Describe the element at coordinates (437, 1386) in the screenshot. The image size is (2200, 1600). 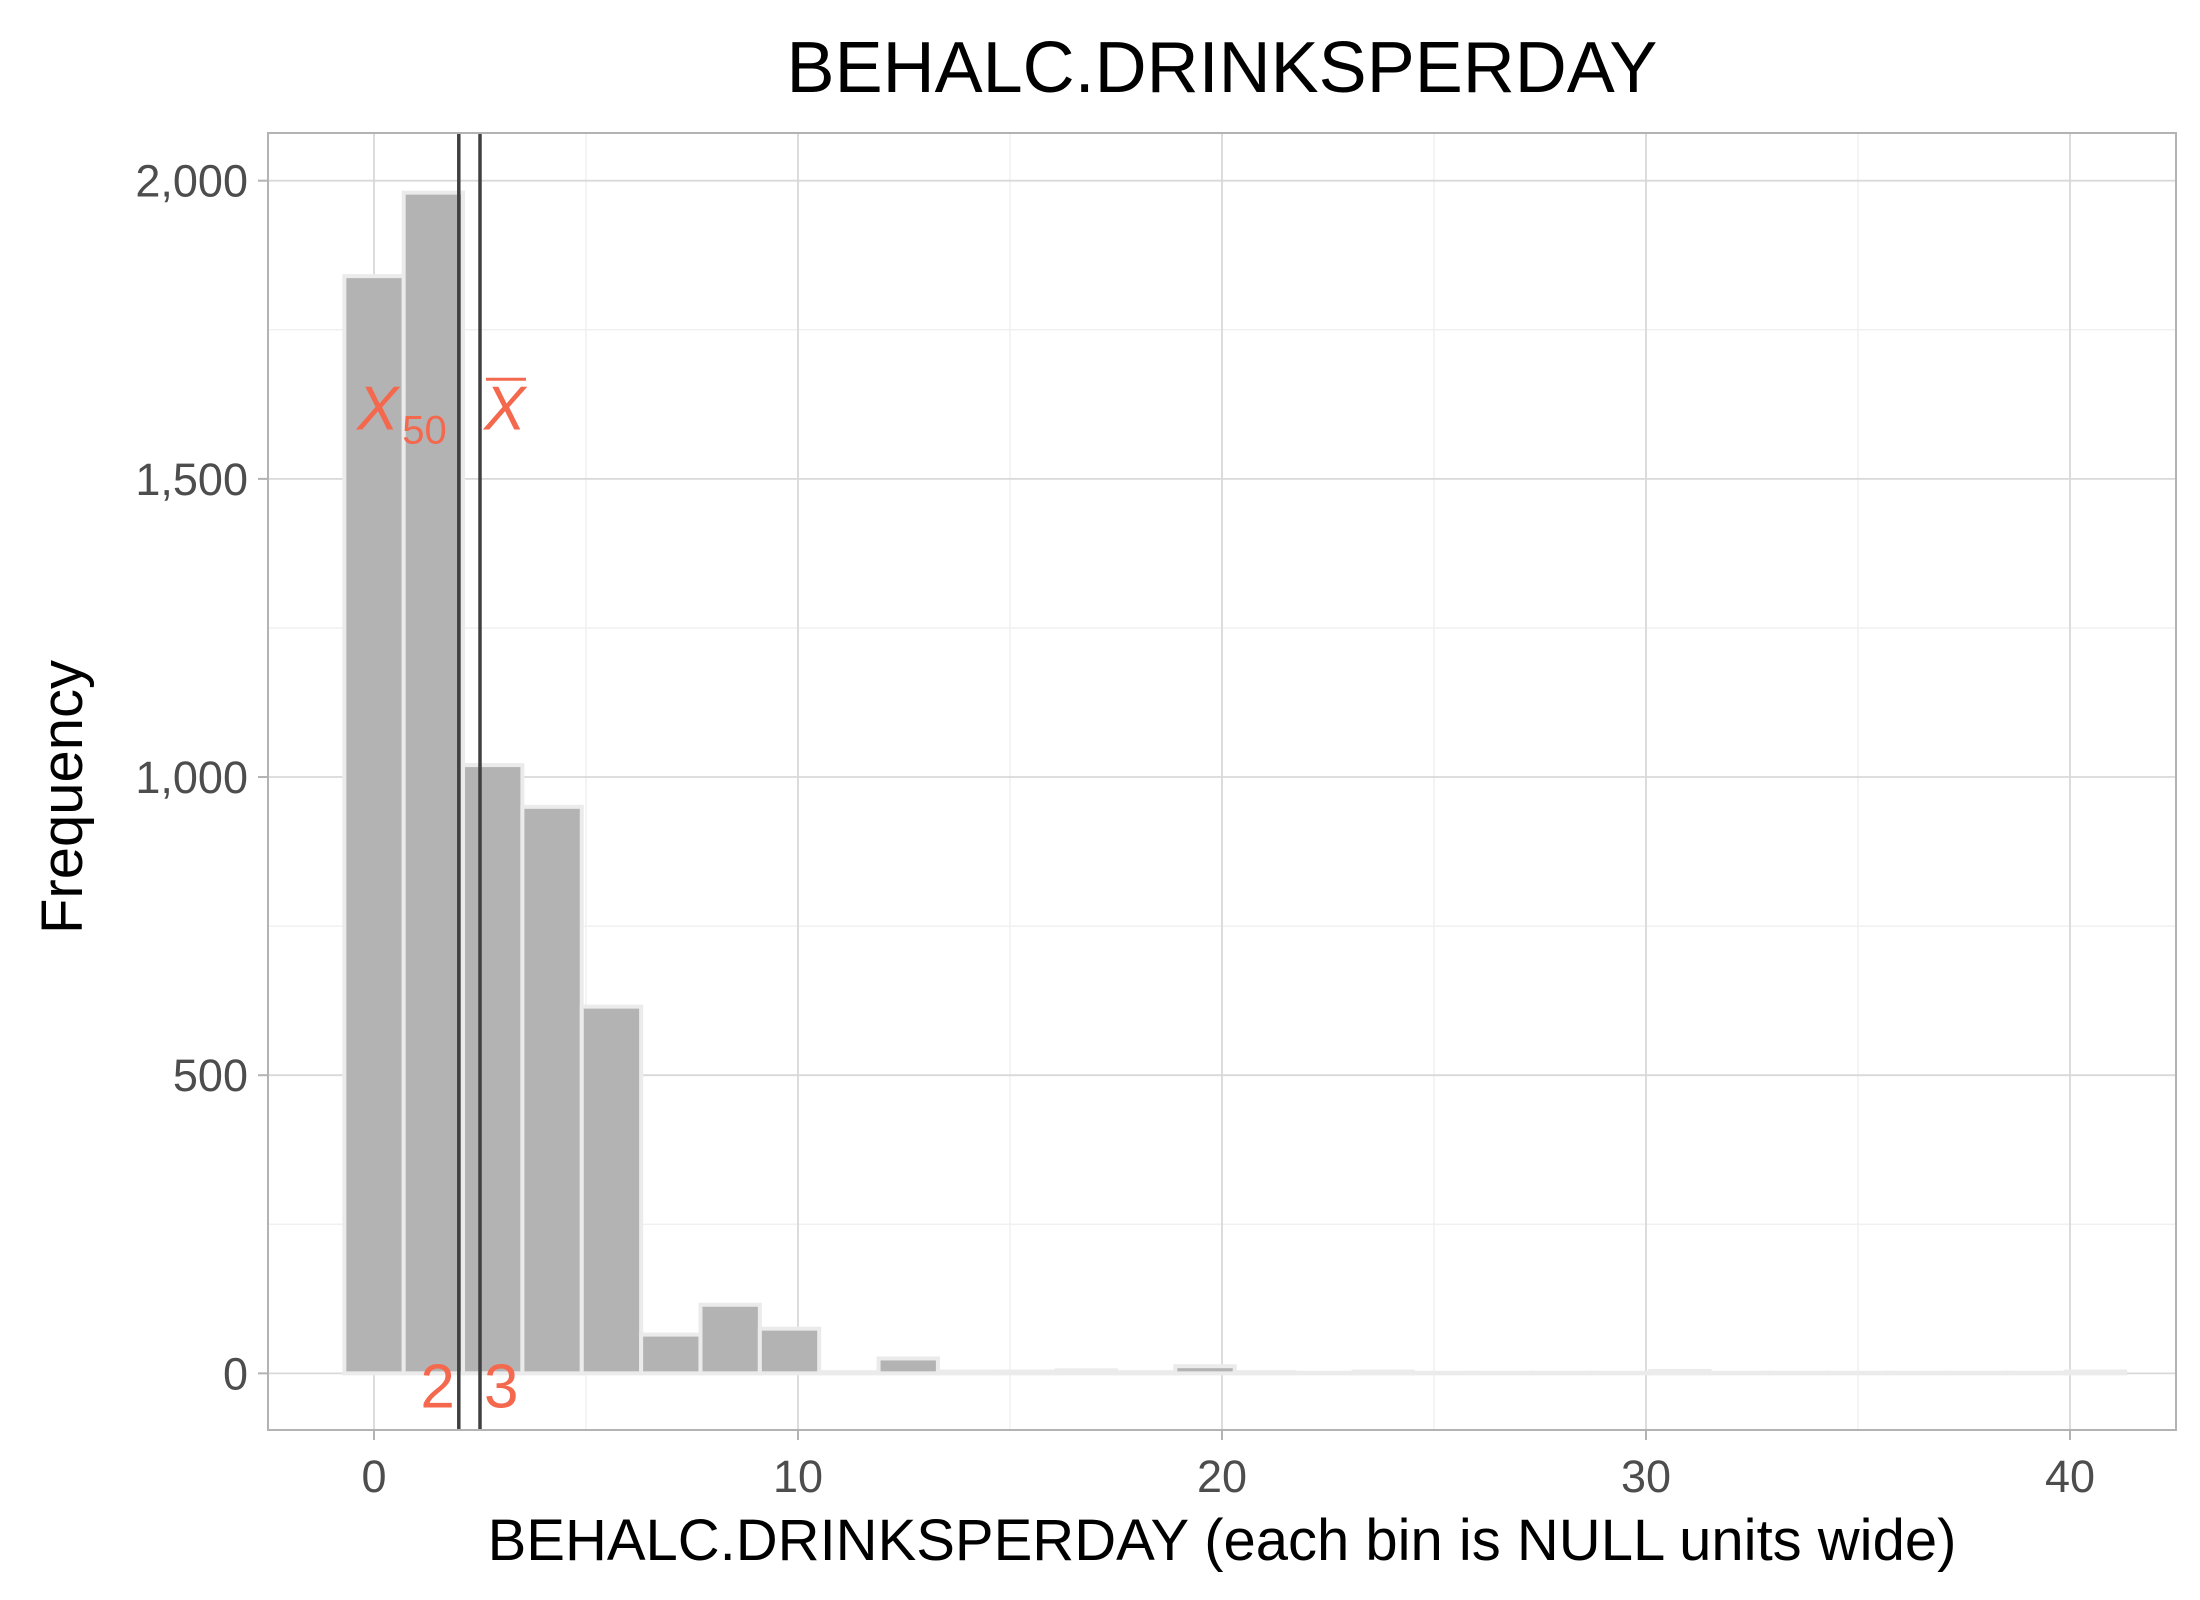
I see `median-value-label: 2` at that location.